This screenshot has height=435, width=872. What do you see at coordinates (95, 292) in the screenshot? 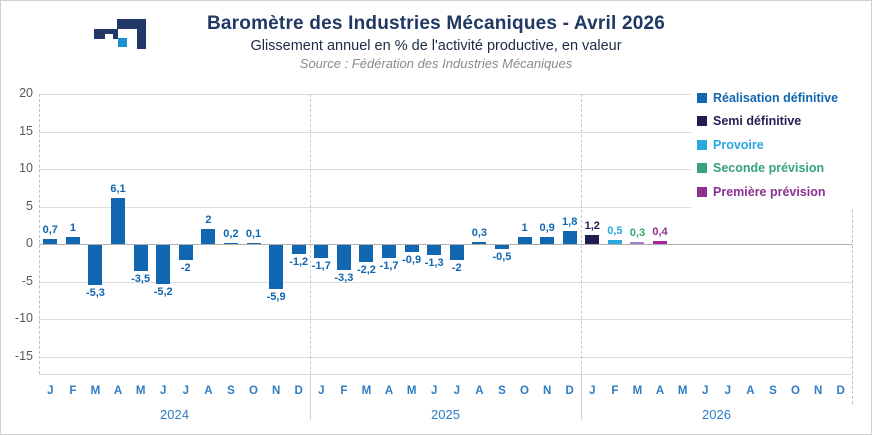
I see `bar-value-label: -5,3` at bounding box center [95, 292].